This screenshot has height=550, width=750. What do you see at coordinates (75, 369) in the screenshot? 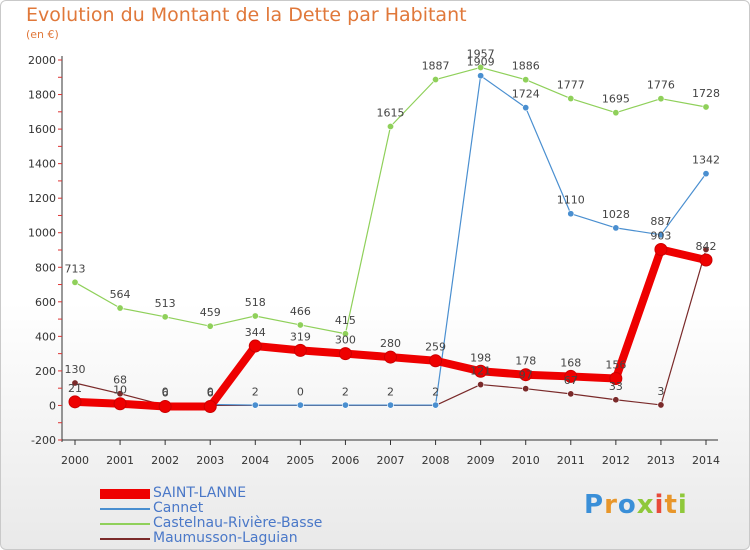
I see `data-label: 130` at bounding box center [75, 369].